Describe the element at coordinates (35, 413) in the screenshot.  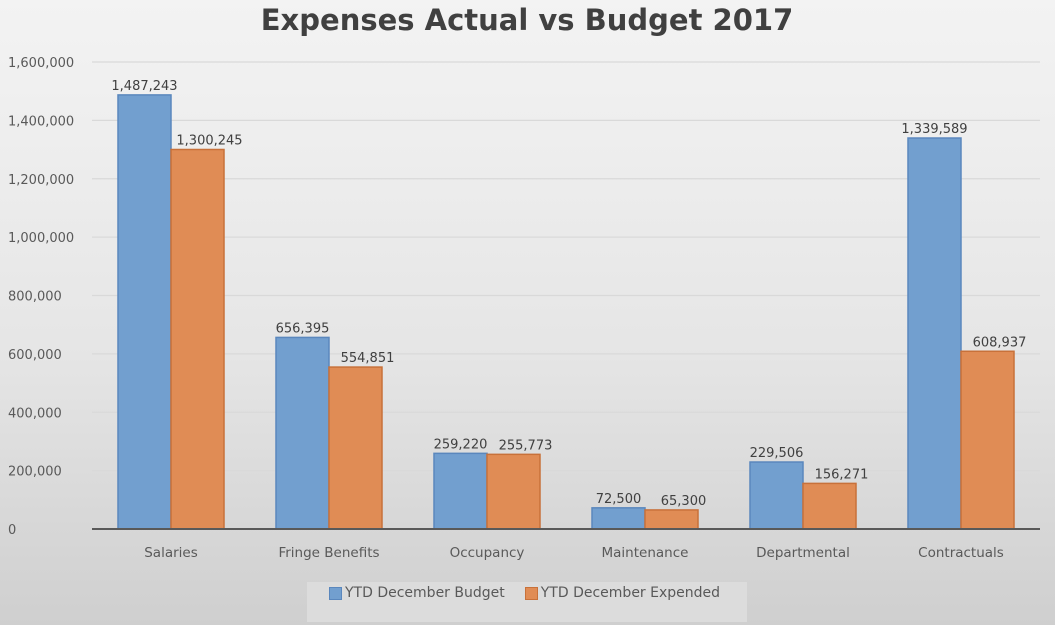
I see `y-tick-label: 400,000` at that location.